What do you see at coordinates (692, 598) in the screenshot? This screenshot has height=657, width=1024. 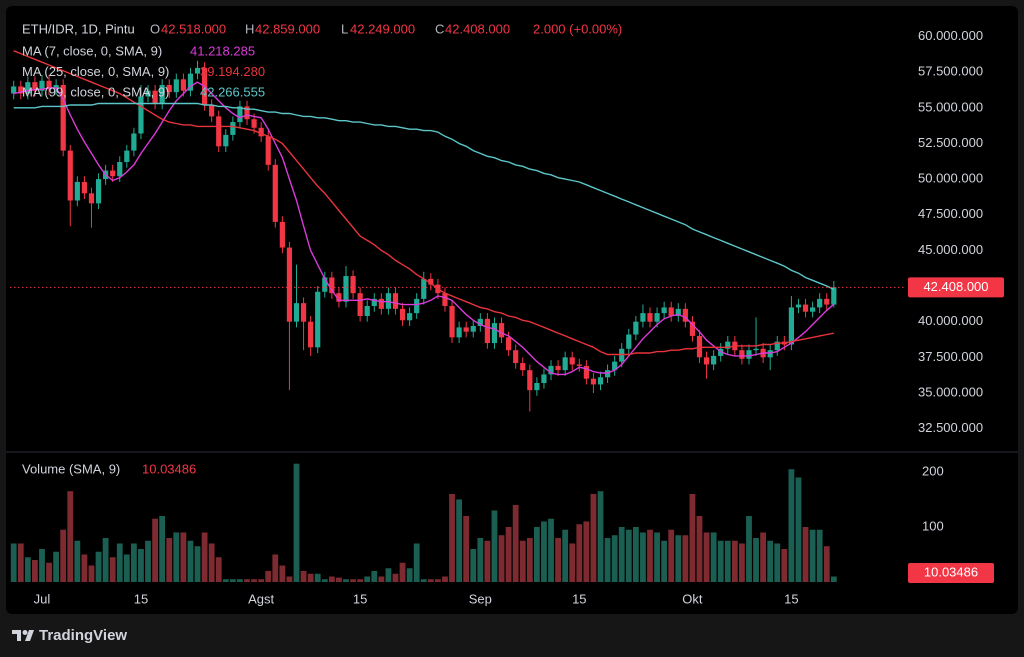 I see `x-tick-label: Okt` at bounding box center [692, 598].